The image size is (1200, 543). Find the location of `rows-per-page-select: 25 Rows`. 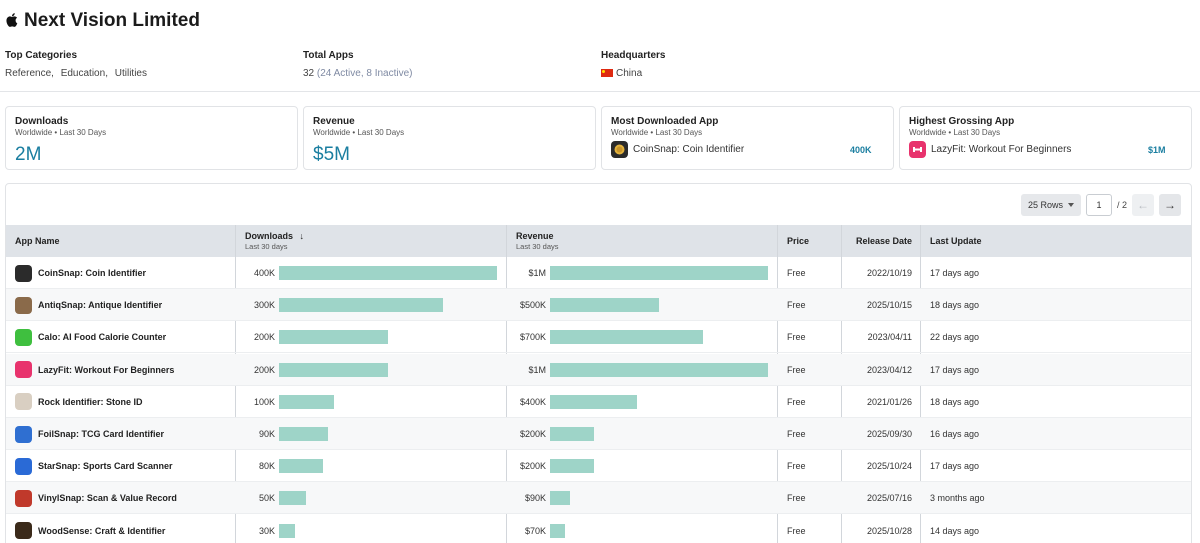

rows-per-page-select: 25 Rows is located at coordinates (1050, 205).